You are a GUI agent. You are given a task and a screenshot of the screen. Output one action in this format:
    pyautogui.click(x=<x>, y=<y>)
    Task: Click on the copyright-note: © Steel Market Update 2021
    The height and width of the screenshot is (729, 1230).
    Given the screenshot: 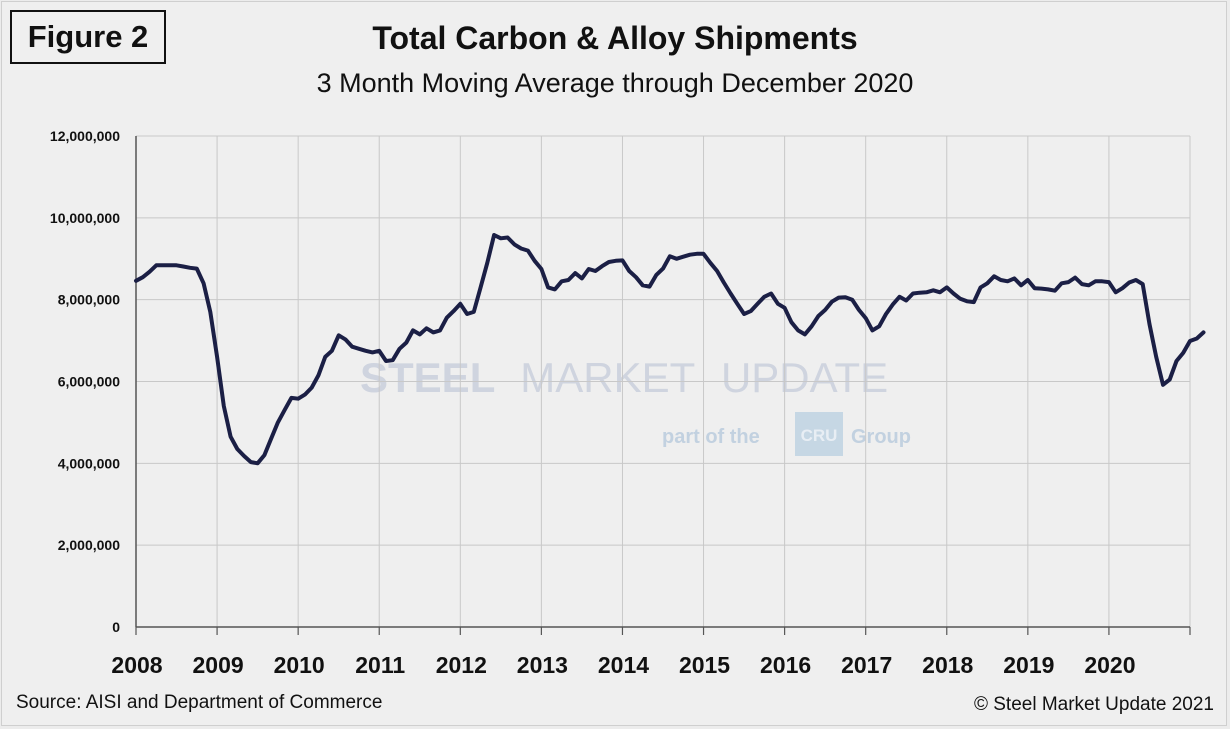 What is the action you would take?
    pyautogui.click(x=1093, y=704)
    